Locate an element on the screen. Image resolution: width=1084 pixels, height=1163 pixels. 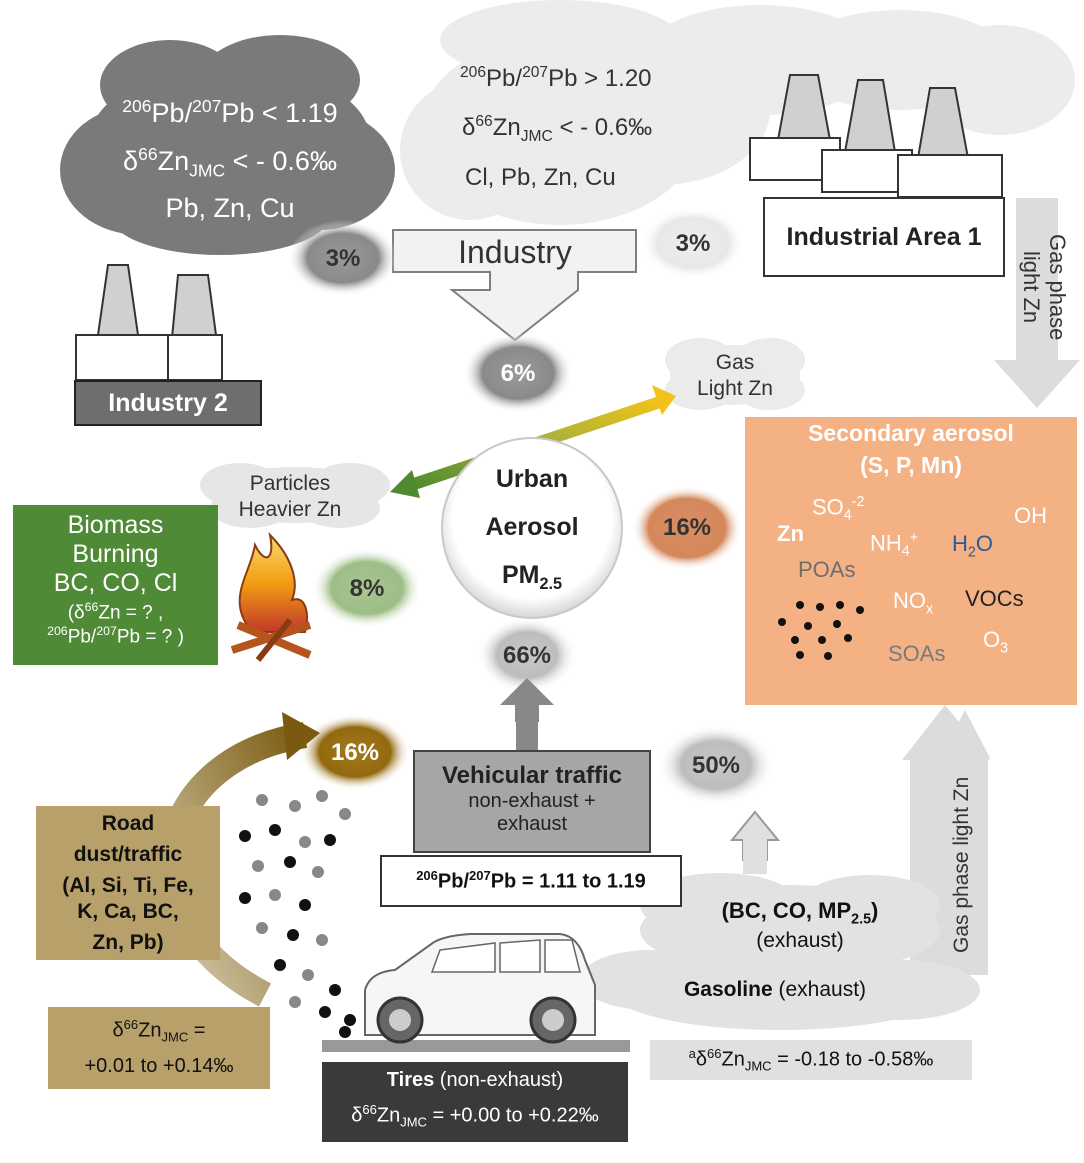
industry2-elements: Pb, Zn, Cu is located at coordinates (230, 208).